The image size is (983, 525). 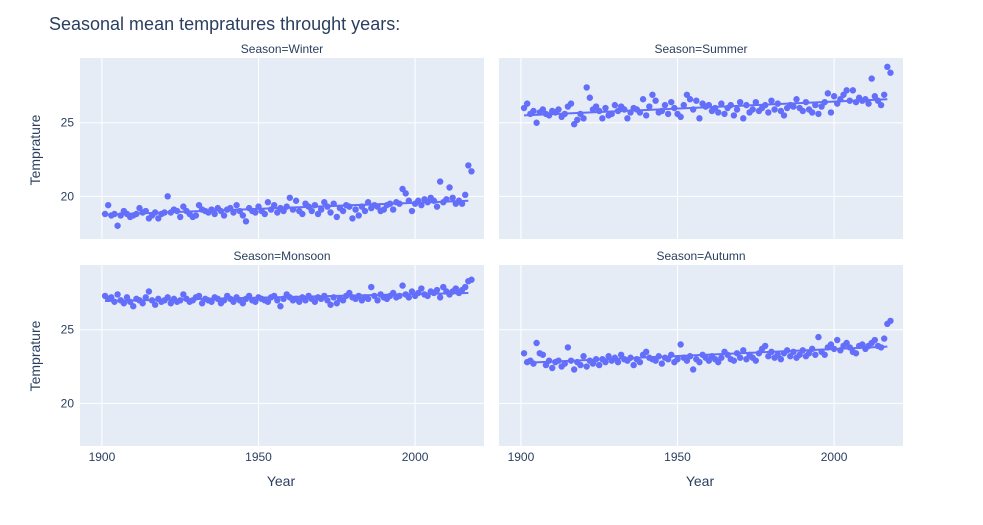 I want to click on x-tick-label: 1950, so click(x=677, y=457).